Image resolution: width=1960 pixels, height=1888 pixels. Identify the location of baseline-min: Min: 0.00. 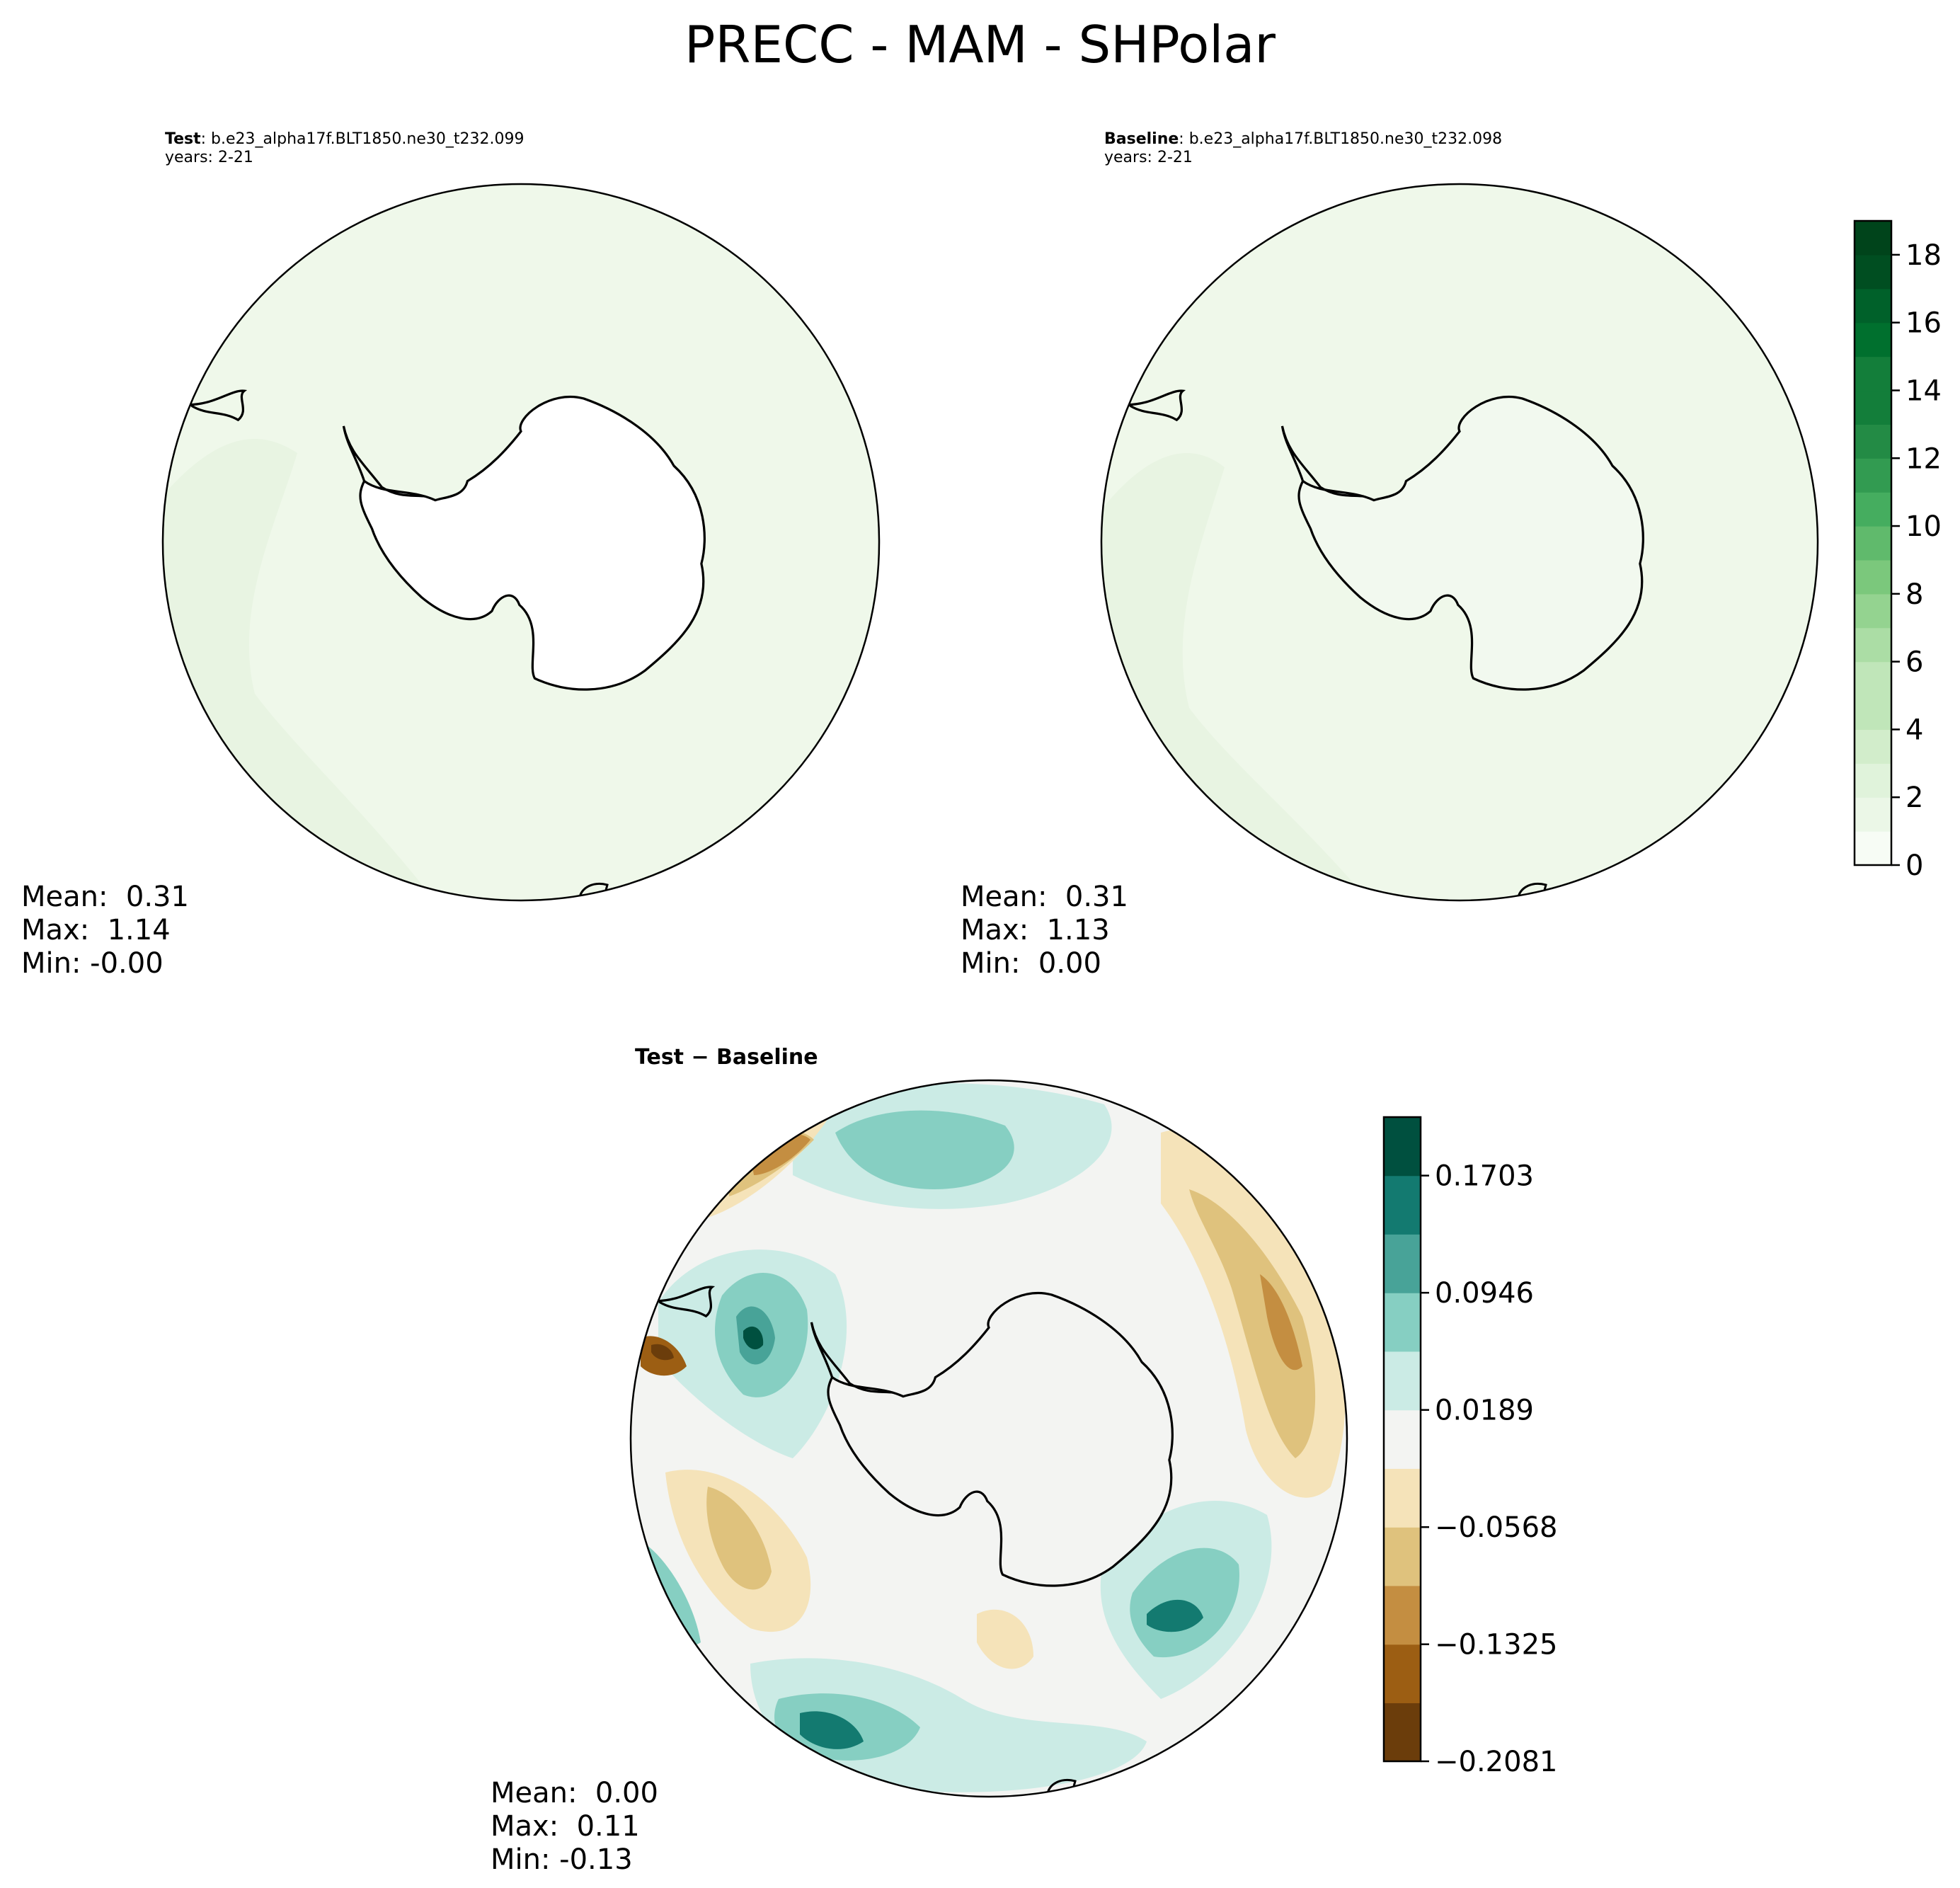
(1031, 964).